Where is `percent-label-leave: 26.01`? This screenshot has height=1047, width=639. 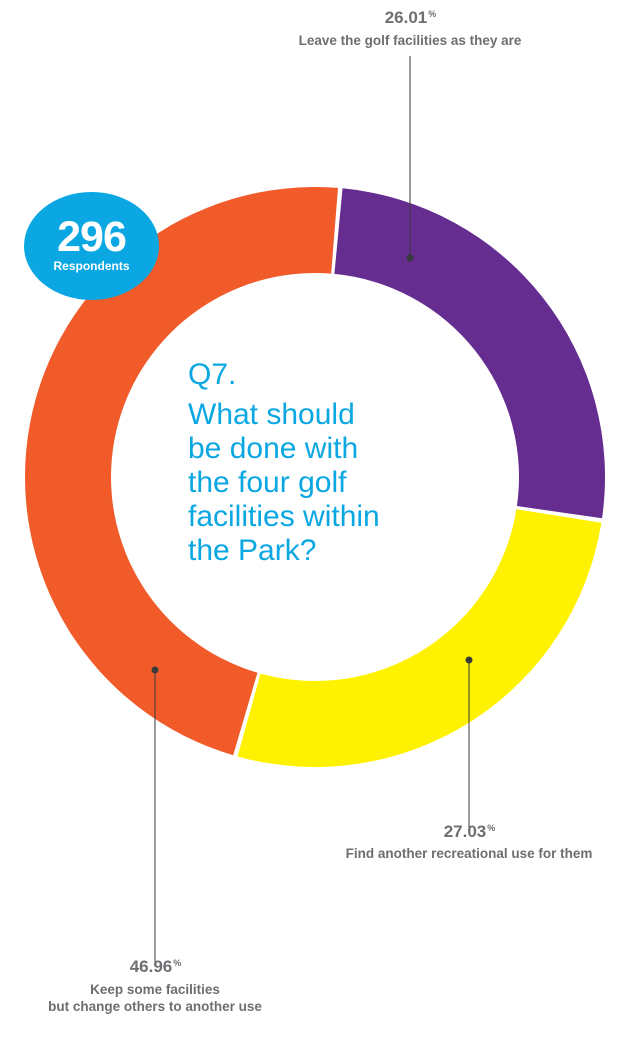 percent-label-leave: 26.01 is located at coordinates (406, 17).